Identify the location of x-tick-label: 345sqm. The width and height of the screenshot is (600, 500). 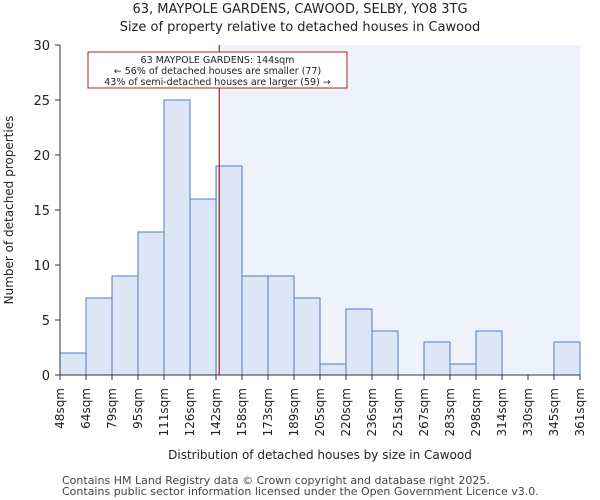
(554, 412).